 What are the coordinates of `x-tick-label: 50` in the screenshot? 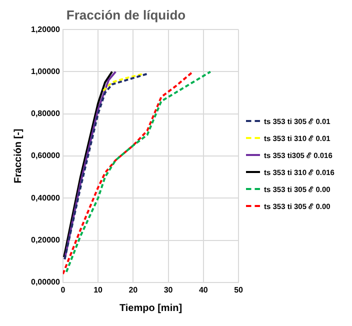 It's located at (239, 289).